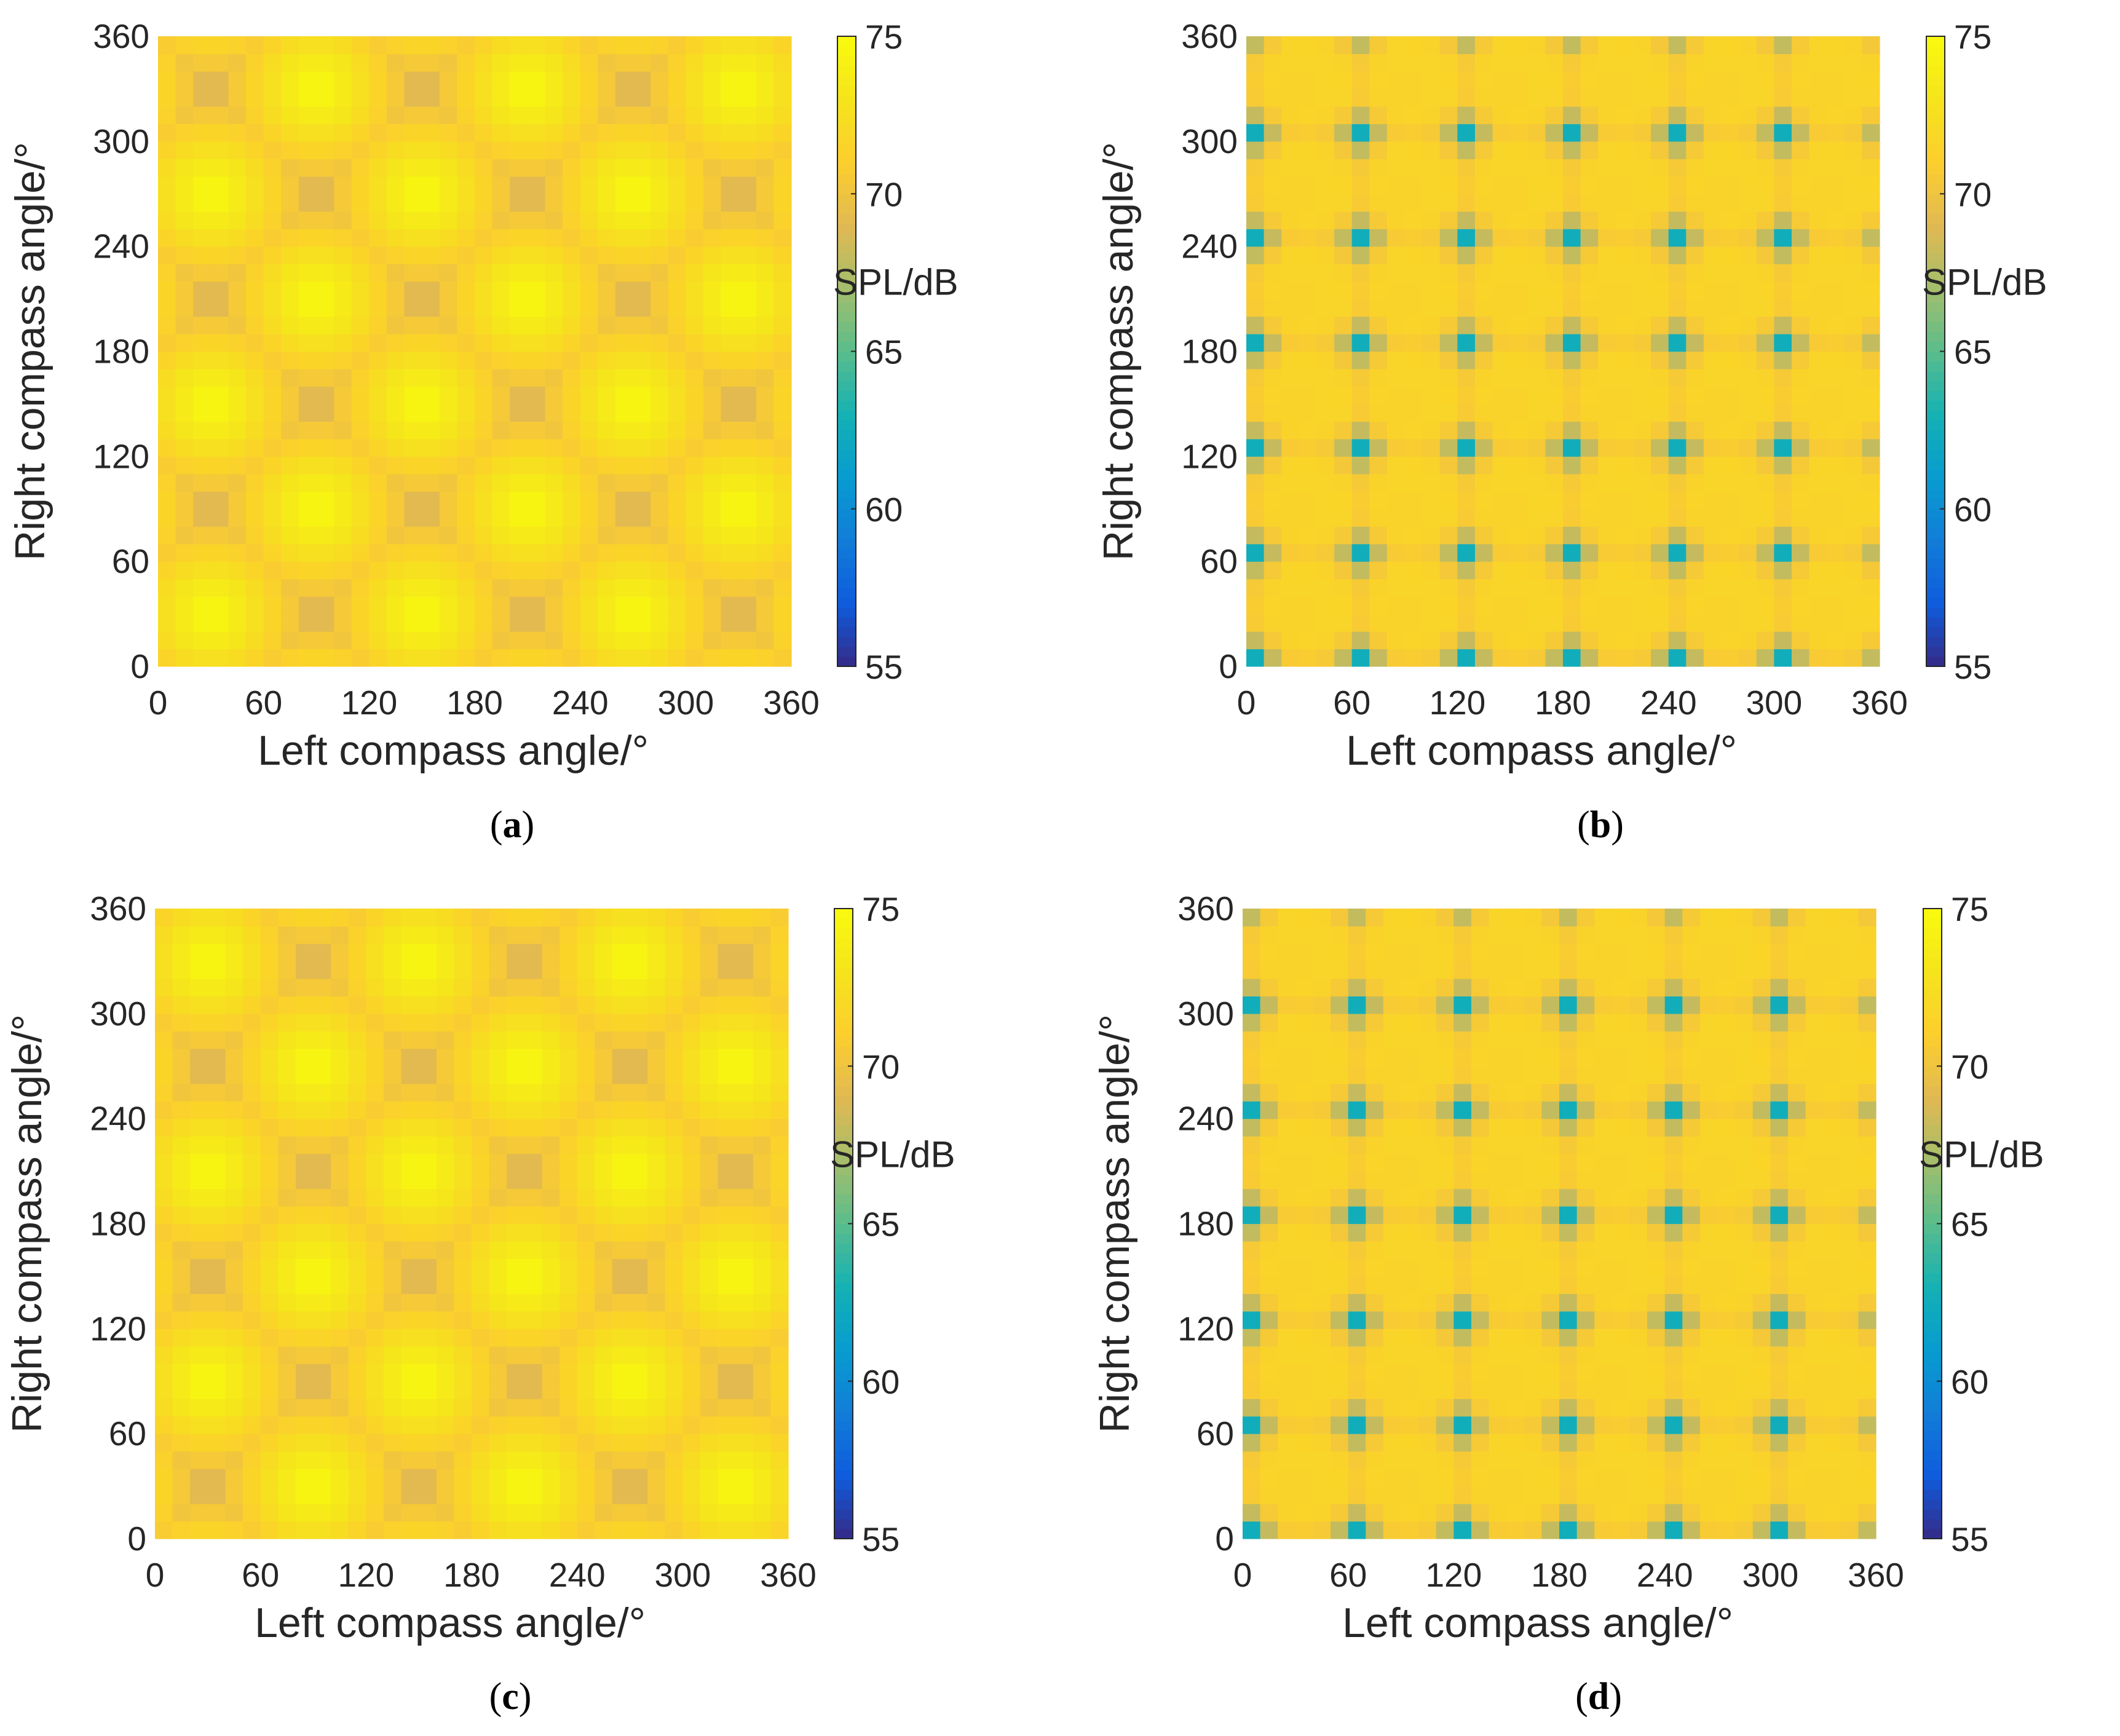  What do you see at coordinates (451, 1623) in the screenshot?
I see `x-axis-label: Left compass angle/°` at bounding box center [451, 1623].